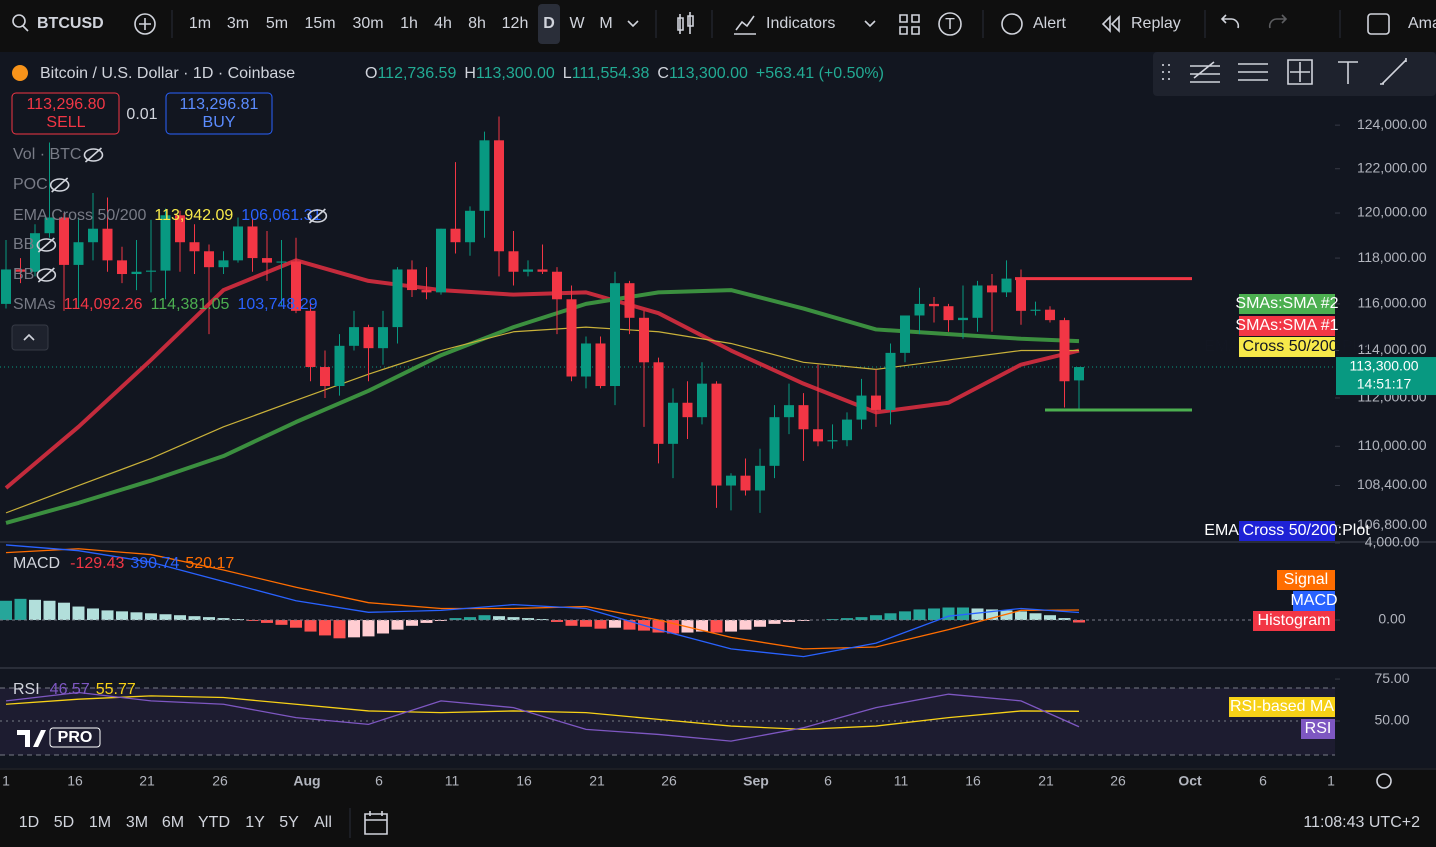  I want to click on symbol: BTCUSD, so click(70, 23).